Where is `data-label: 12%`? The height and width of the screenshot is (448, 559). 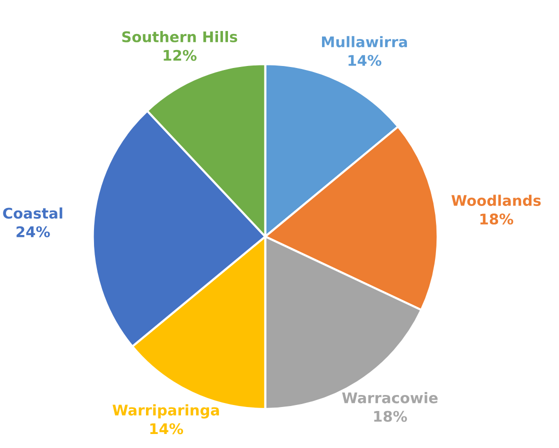 data-label: 12% is located at coordinates (180, 55).